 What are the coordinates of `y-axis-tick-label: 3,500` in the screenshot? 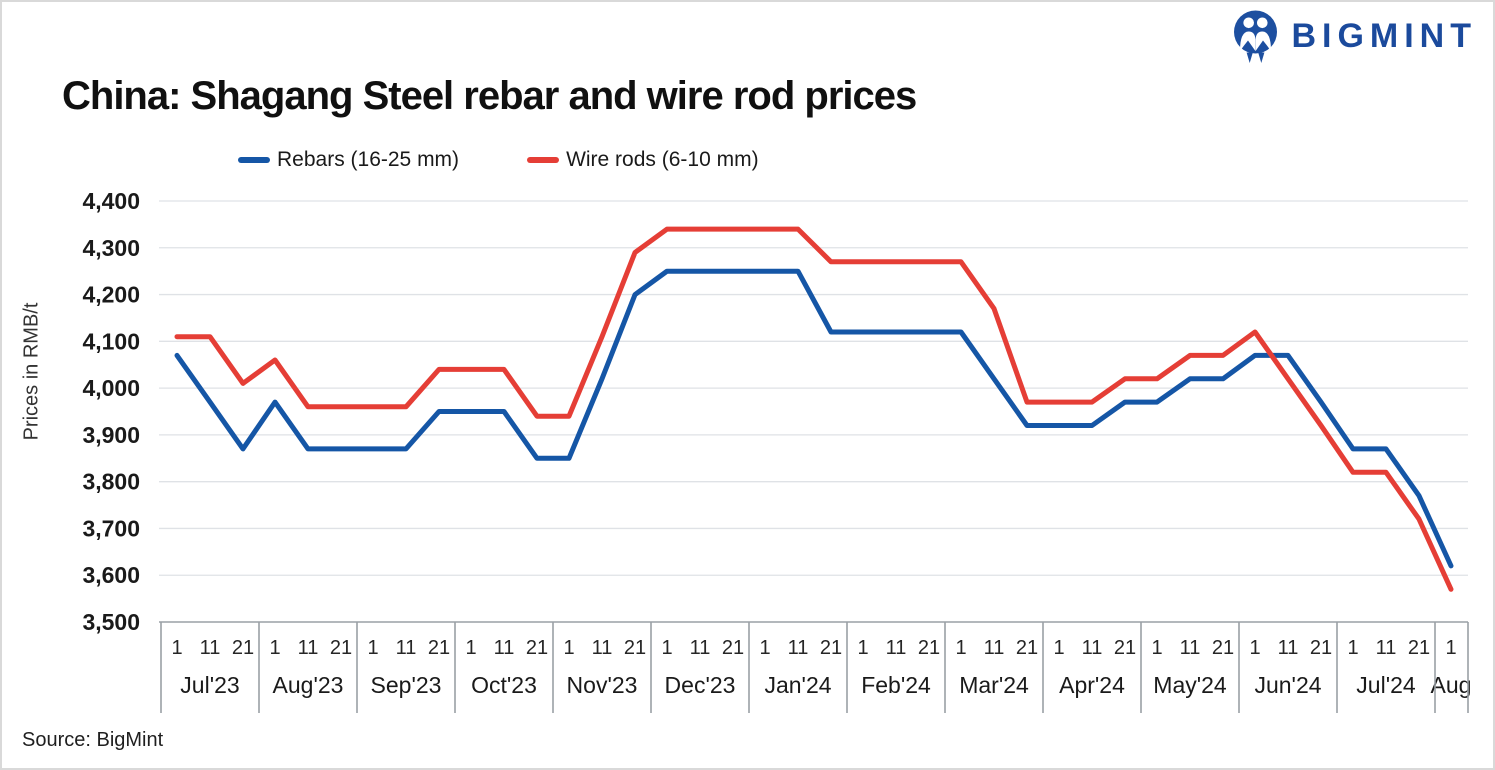 It's located at (111, 622).